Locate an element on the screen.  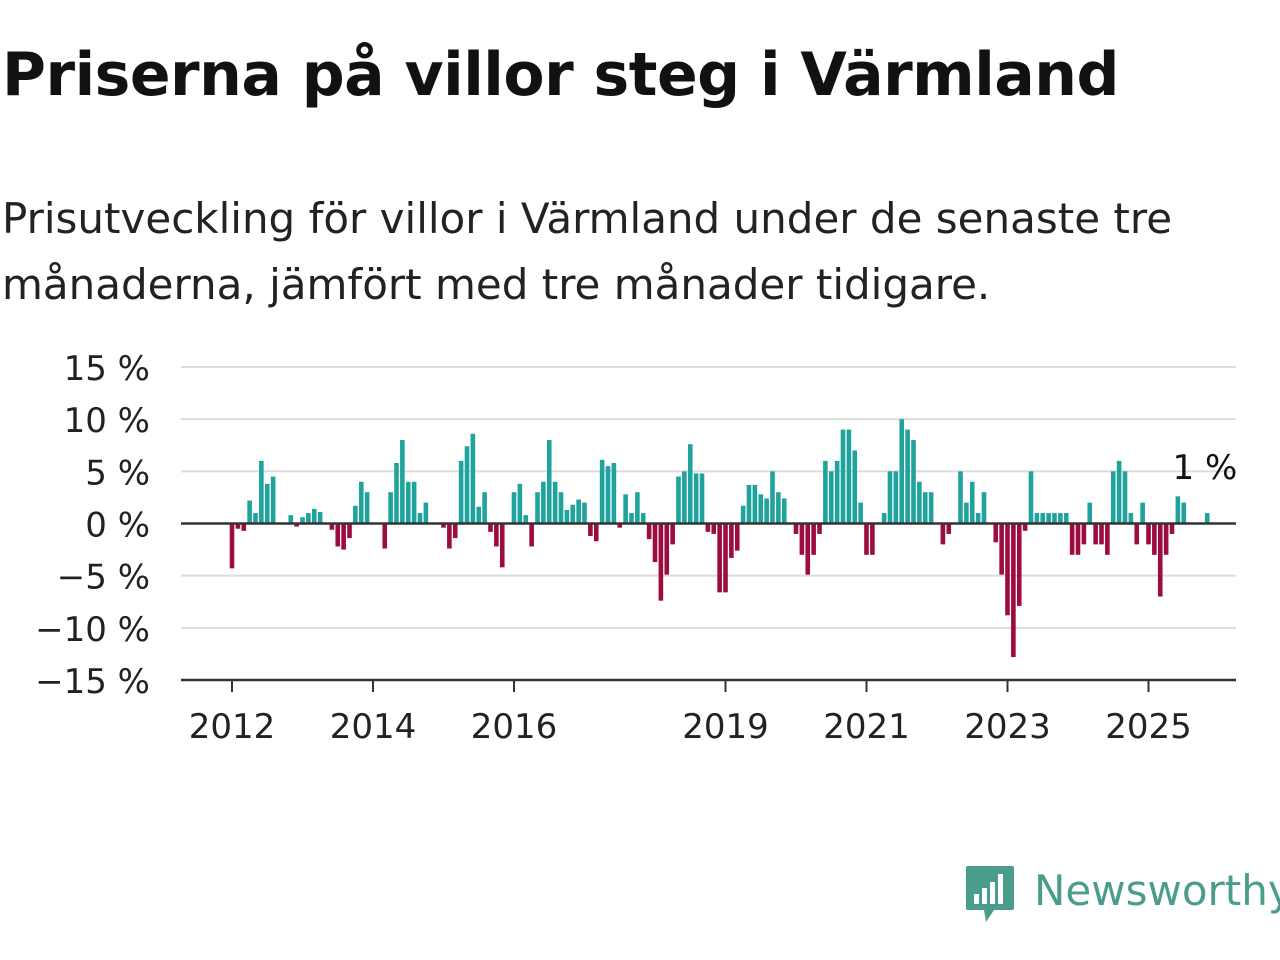
y-tick-label: −15 % is located at coordinates (92, 682).